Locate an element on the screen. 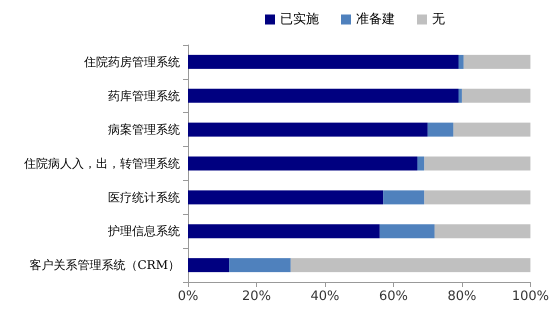  legend-label: 无 is located at coordinates (438, 19).